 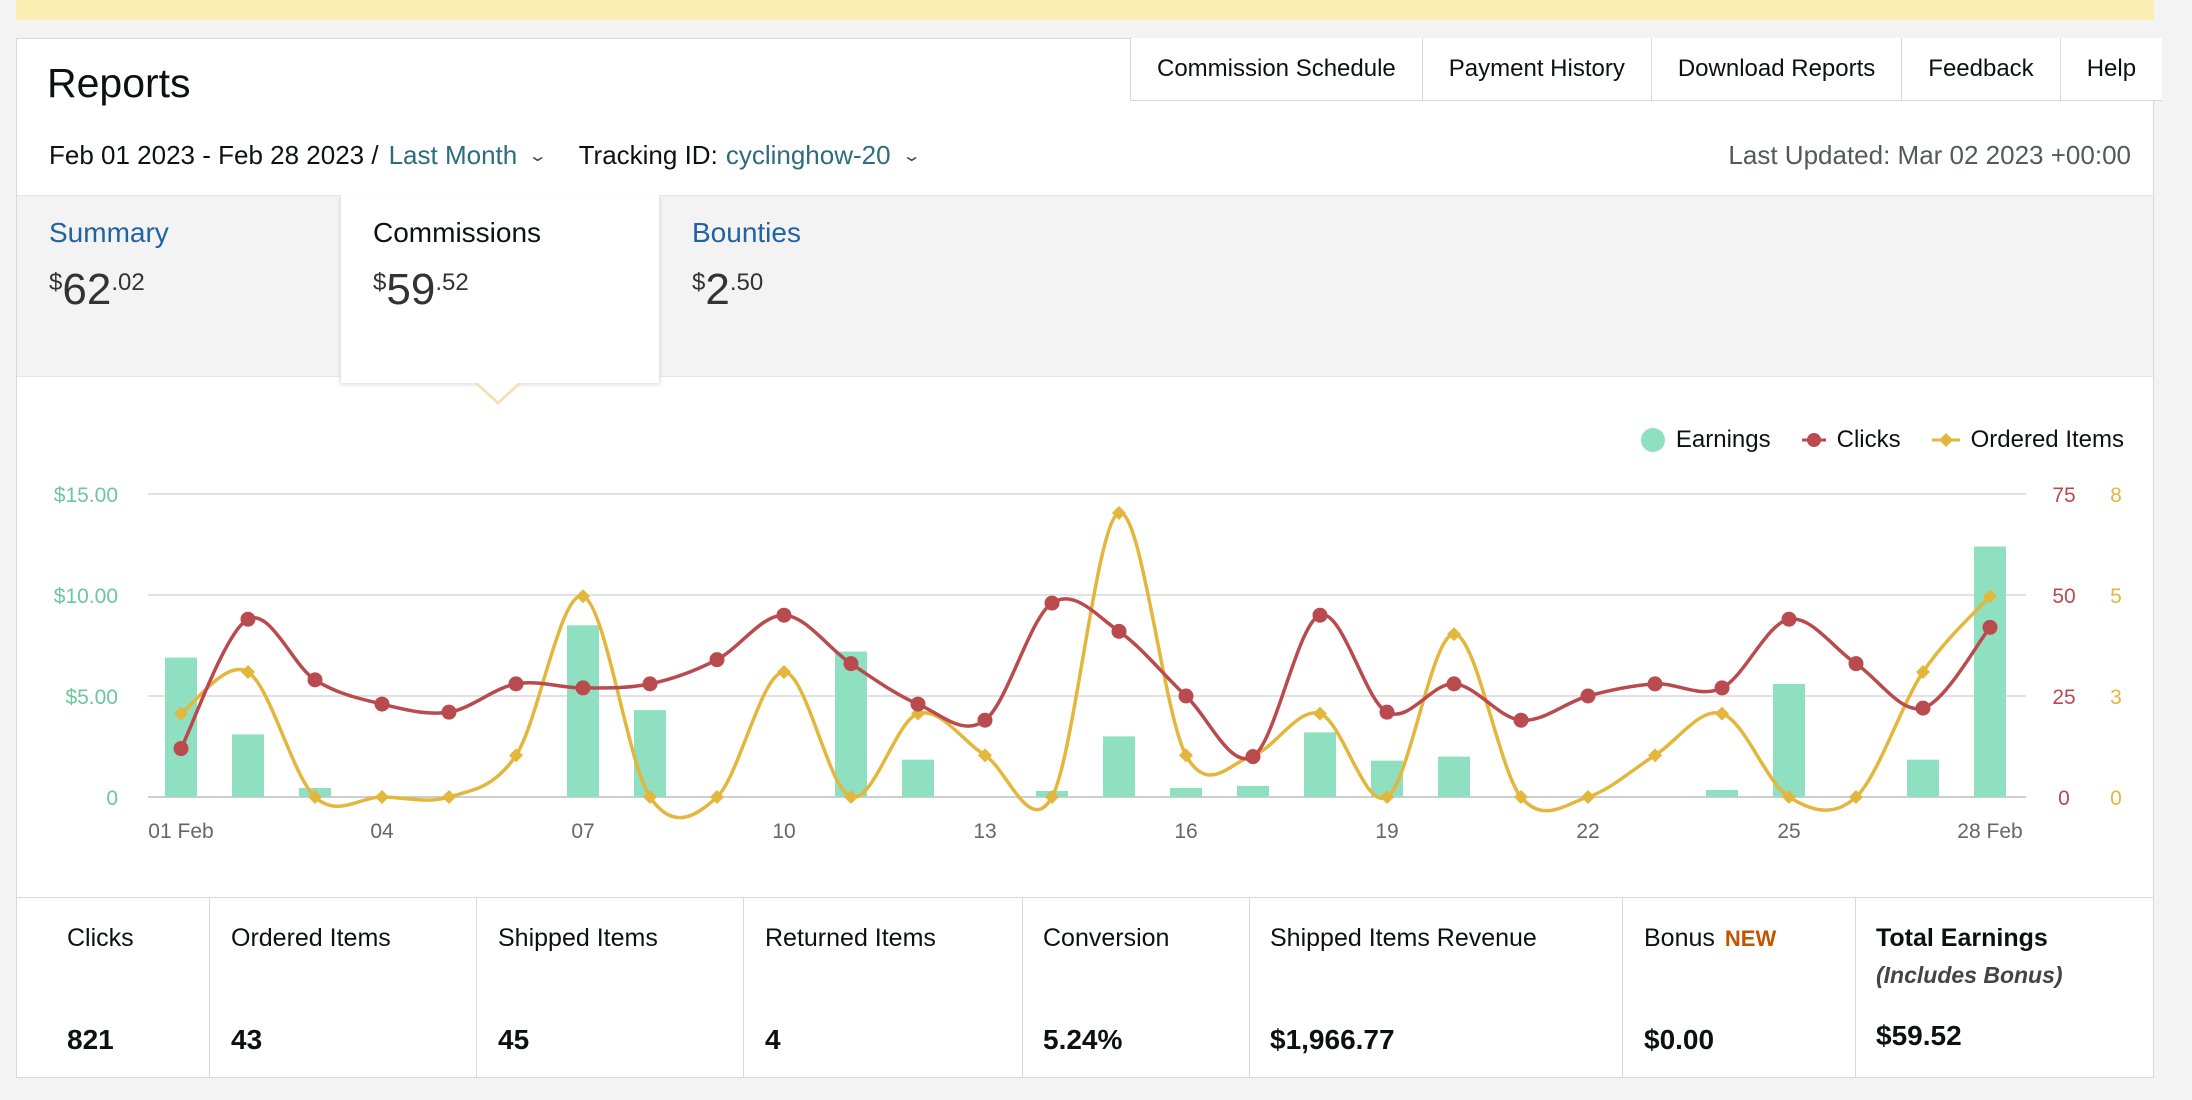 What do you see at coordinates (2116, 798) in the screenshot?
I see `y-items-tick-label: 0` at bounding box center [2116, 798].